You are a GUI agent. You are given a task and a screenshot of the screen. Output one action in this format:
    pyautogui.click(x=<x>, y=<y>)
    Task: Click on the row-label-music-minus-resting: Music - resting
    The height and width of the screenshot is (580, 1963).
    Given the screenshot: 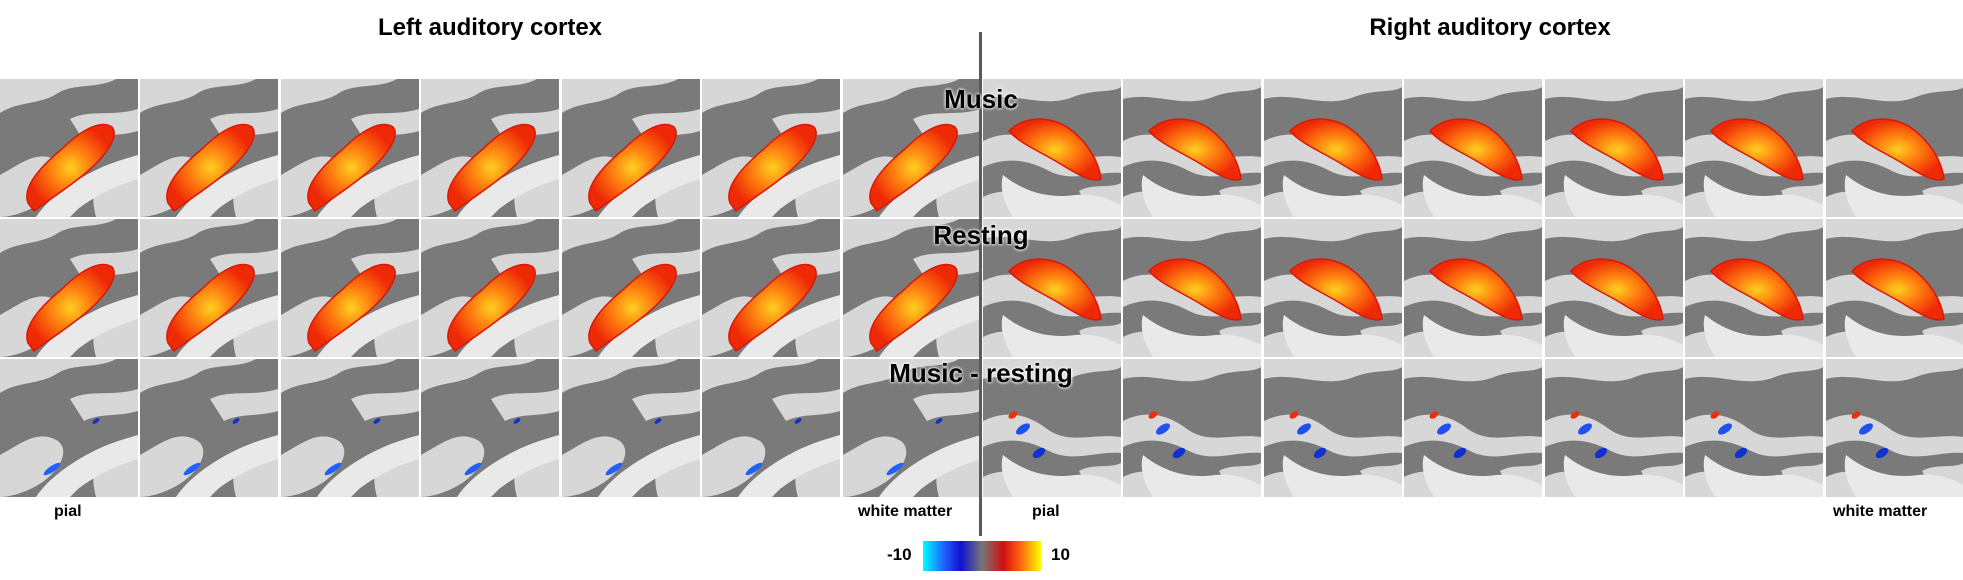 What is the action you would take?
    pyautogui.click(x=981, y=373)
    